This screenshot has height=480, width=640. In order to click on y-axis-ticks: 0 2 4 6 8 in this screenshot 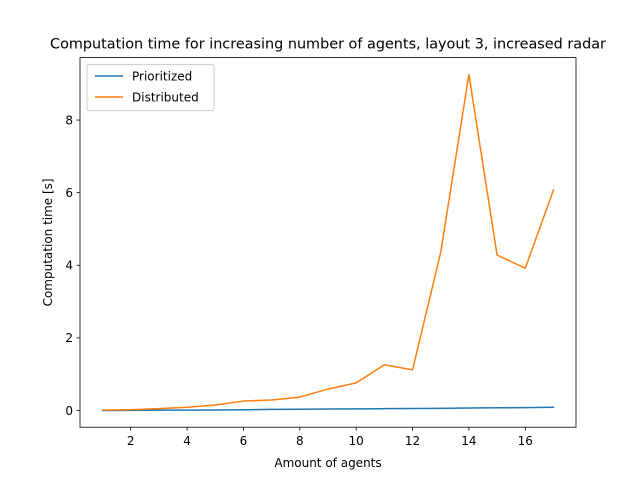, I will do `click(72, 265)`.